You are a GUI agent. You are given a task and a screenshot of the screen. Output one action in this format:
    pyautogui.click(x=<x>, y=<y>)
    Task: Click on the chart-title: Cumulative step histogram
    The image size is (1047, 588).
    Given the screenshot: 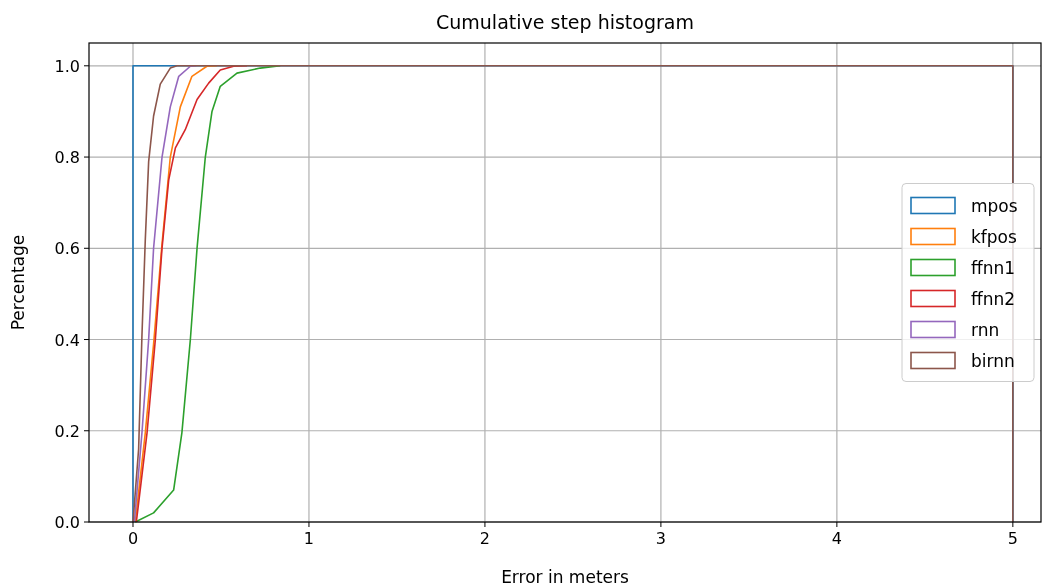 What is the action you would take?
    pyautogui.click(x=565, y=22)
    